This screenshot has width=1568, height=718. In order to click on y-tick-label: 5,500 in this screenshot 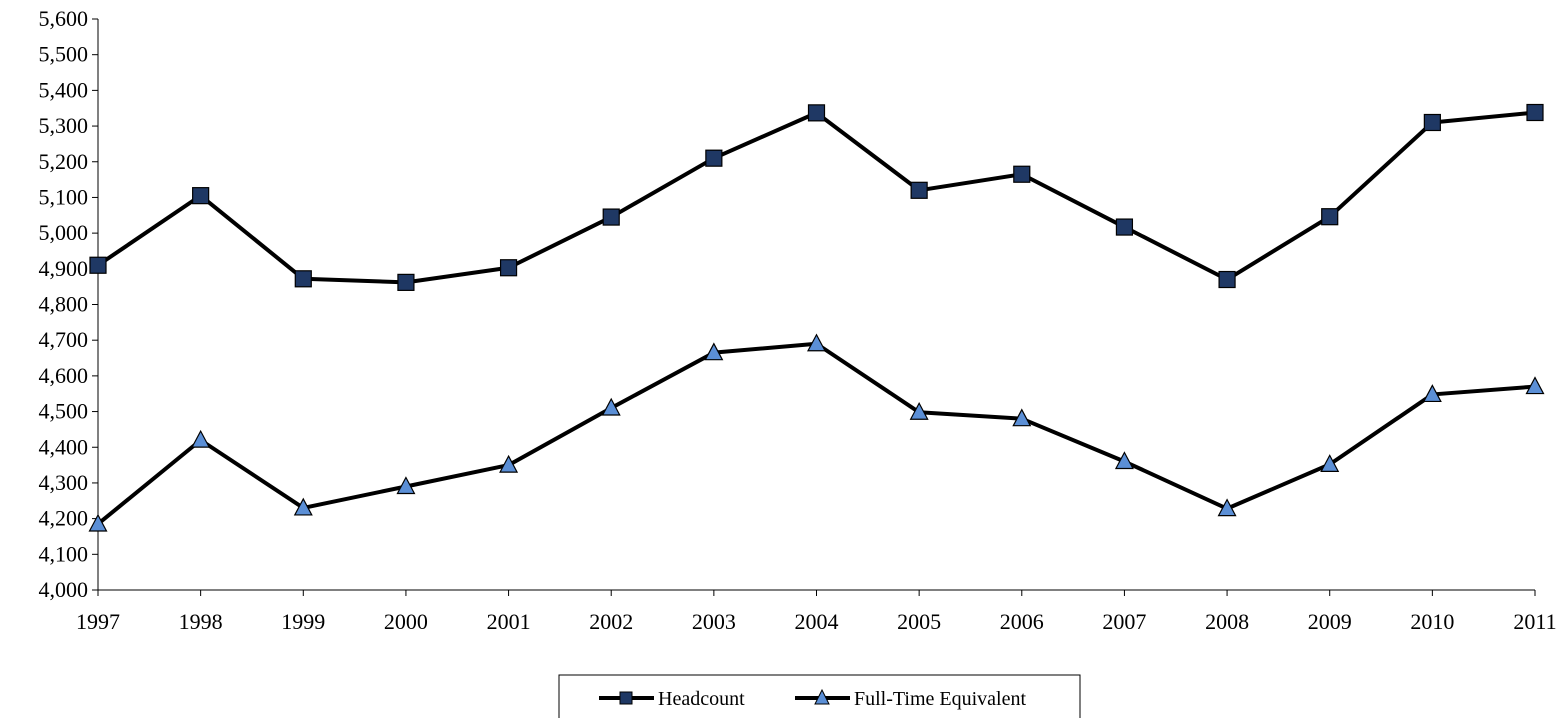, I will do `click(64, 54)`.